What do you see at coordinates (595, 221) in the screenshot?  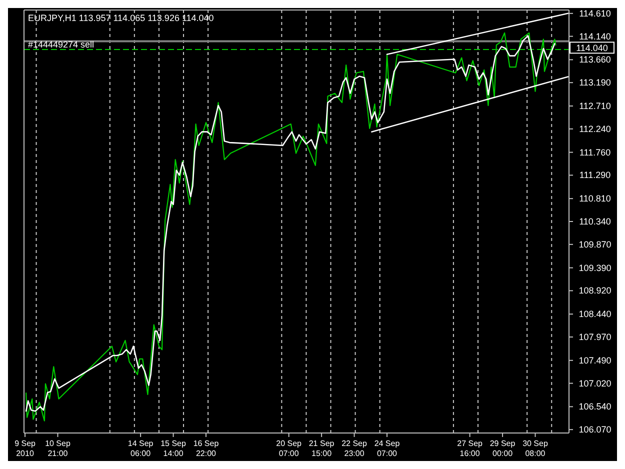 I see `y-tick-label: 110.340` at bounding box center [595, 221].